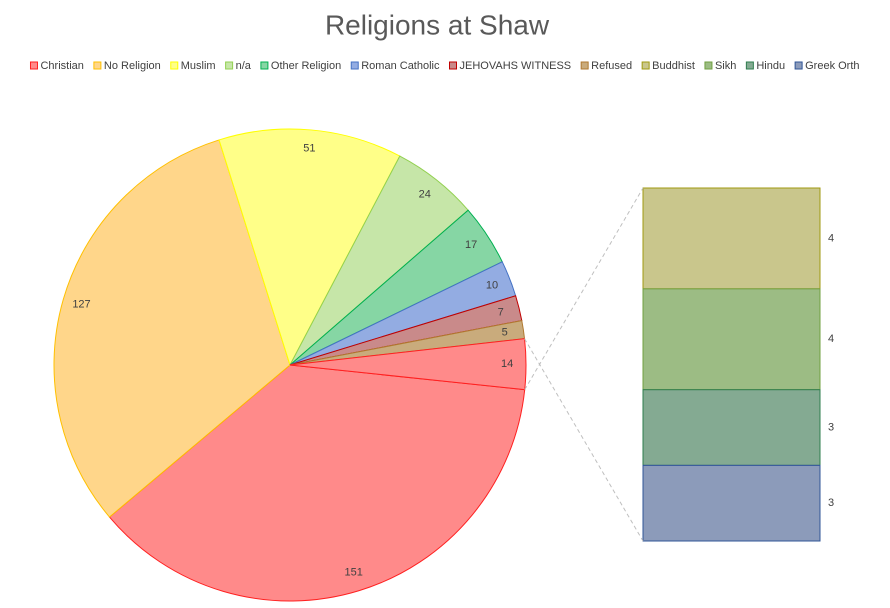 The height and width of the screenshot is (608, 890). What do you see at coordinates (244, 66) in the screenshot?
I see `legend-label: n/a` at bounding box center [244, 66].